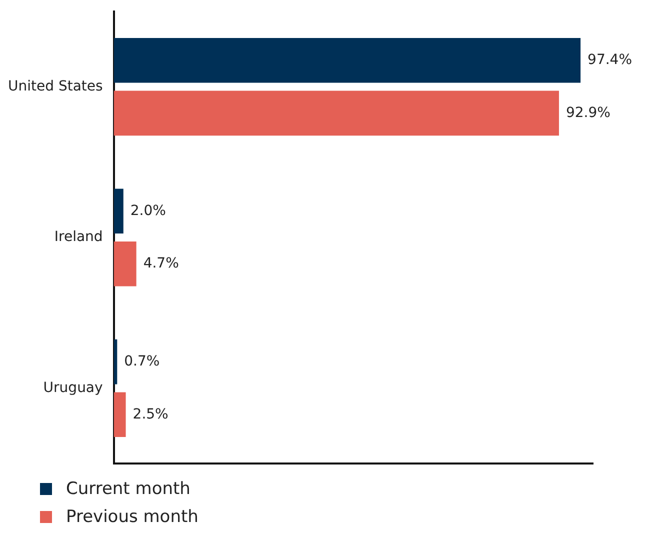 The height and width of the screenshot is (535, 653). I want to click on legend-label: Current month, so click(128, 489).